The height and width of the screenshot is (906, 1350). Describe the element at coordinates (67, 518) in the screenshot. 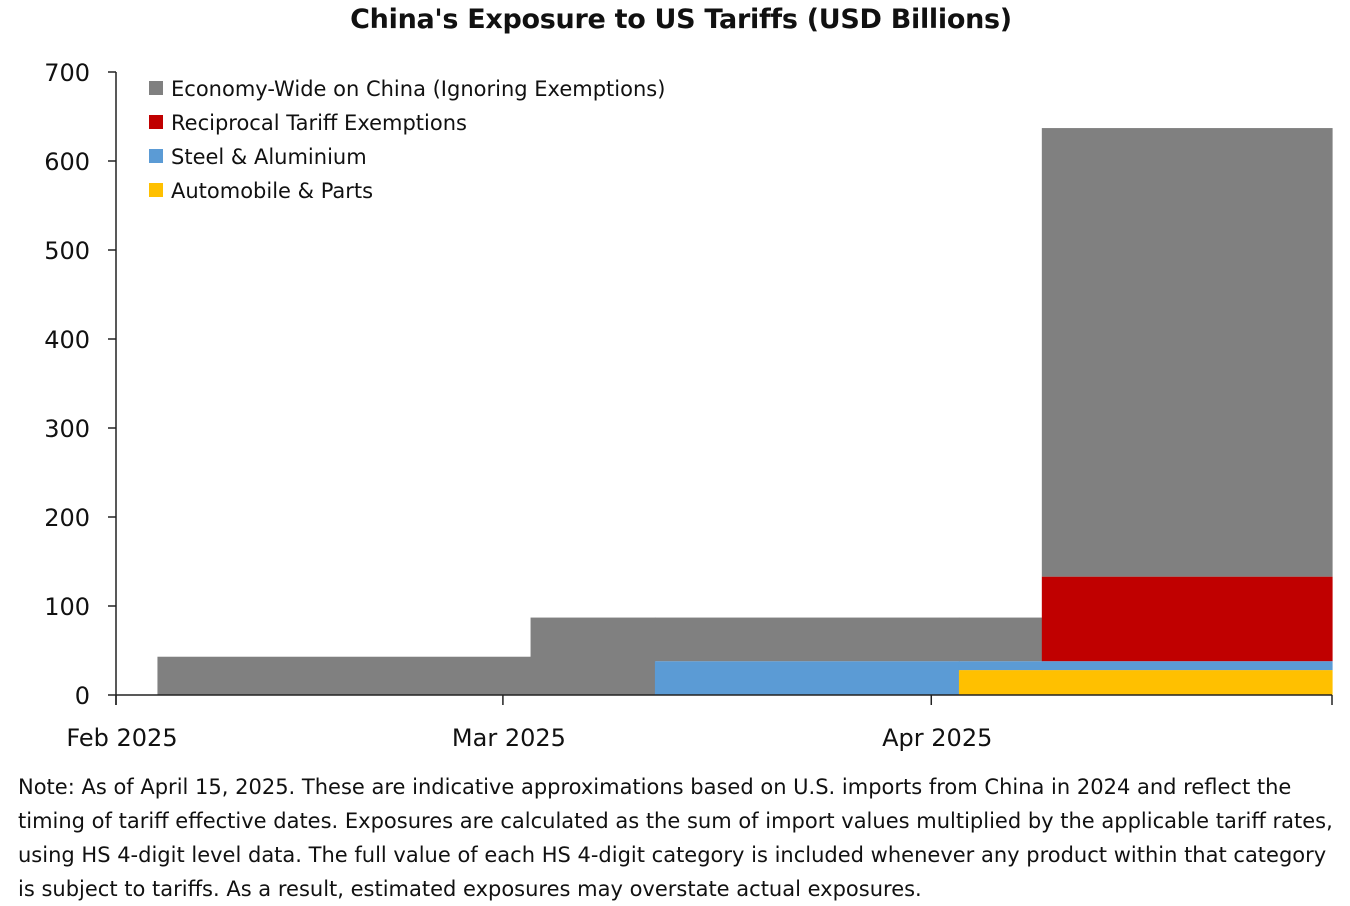

I see `y-tick-label-200: 200` at that location.